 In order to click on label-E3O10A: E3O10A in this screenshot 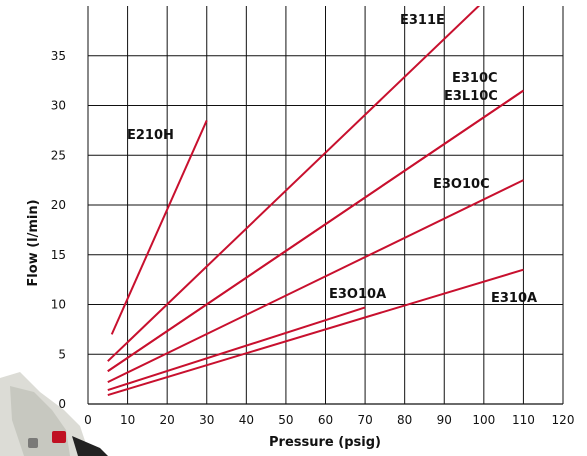, I will do `click(357, 294)`.